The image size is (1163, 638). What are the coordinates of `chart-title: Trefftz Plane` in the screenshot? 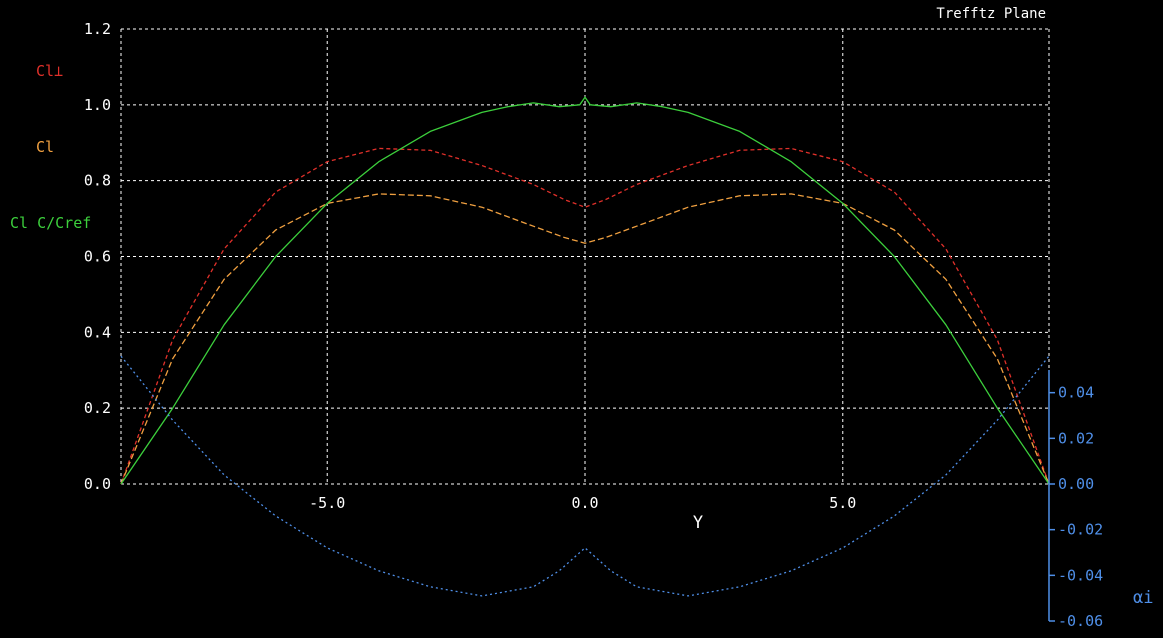 It's located at (991, 14).